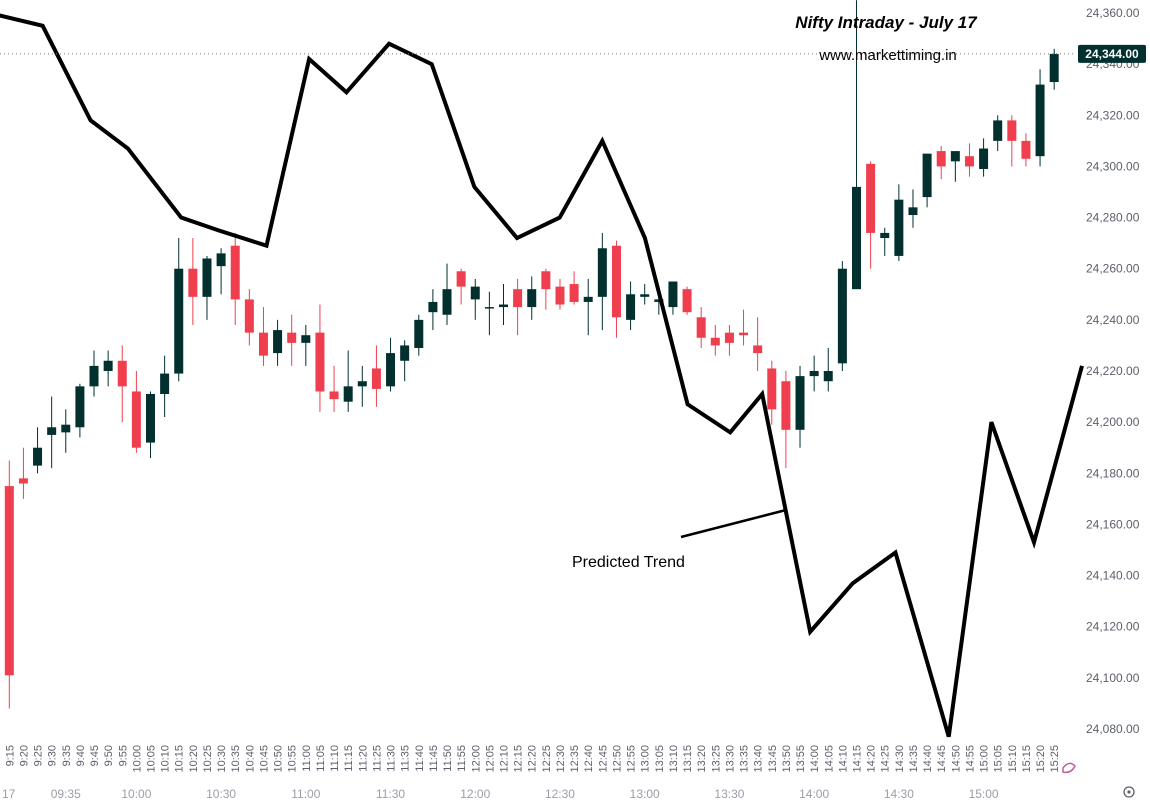 This screenshot has height=800, width=1150. What do you see at coordinates (745, 759) in the screenshot?
I see `x-tick-label: 13:35` at bounding box center [745, 759].